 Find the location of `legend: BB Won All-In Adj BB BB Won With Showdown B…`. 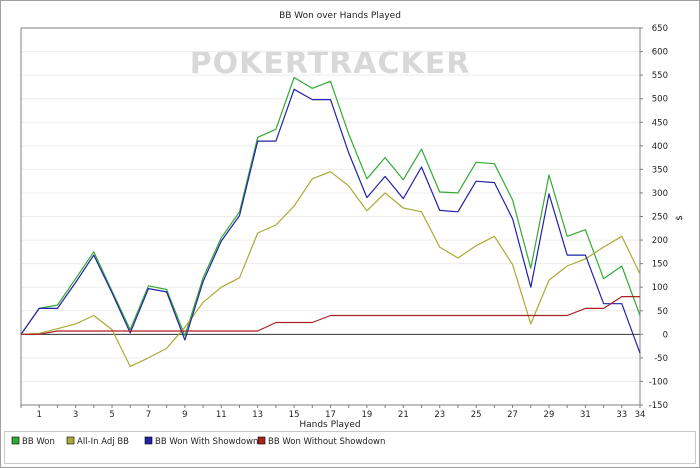

legend: BB Won All-In Adj BB BB Won With Showdown B… is located at coordinates (350, 447).